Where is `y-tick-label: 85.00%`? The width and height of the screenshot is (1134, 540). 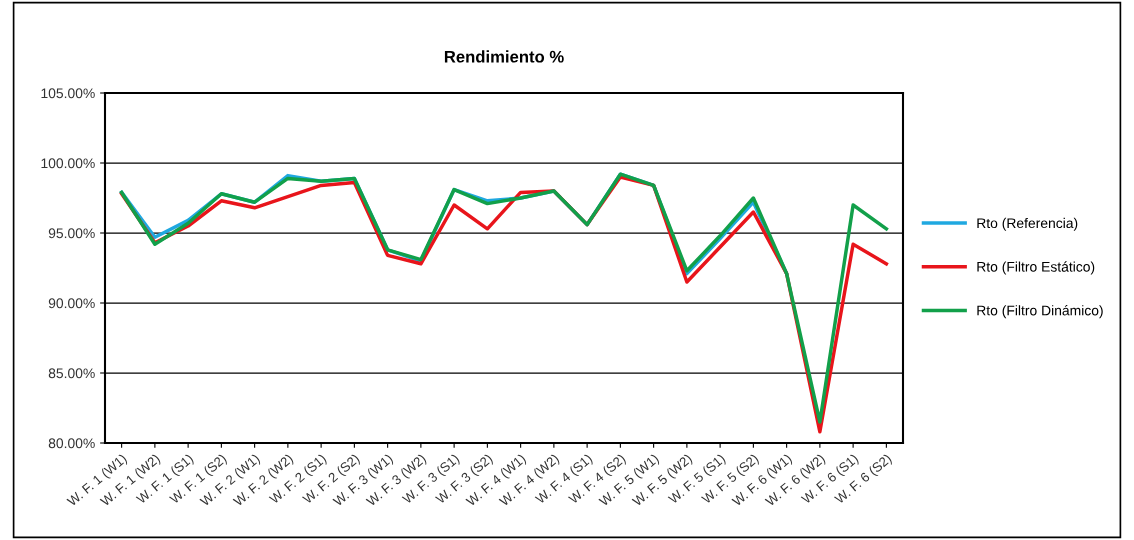 y-tick-label: 85.00% is located at coordinates (71, 373).